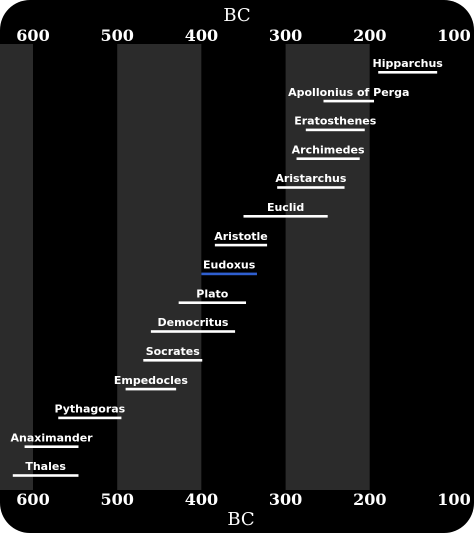 This screenshot has height=533, width=474. I want to click on lifespan-item: Hipparchus, so click(408, 65).